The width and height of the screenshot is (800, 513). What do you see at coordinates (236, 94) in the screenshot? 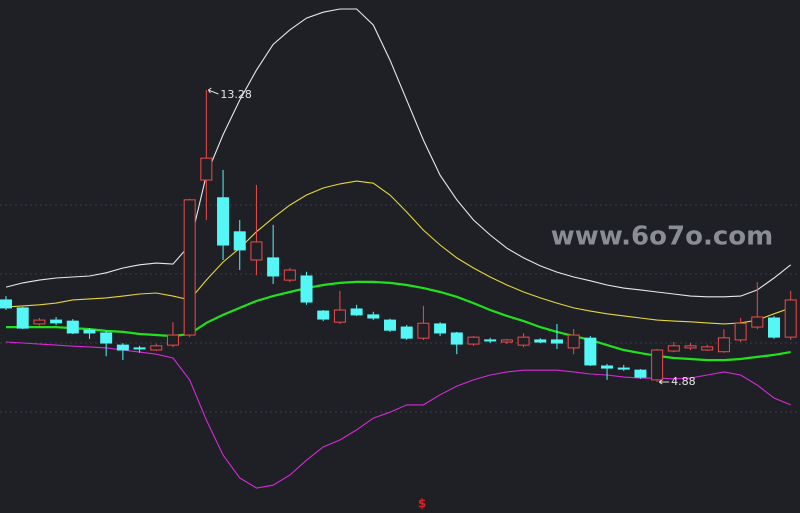
I see `max-label: 13.28` at bounding box center [236, 94].